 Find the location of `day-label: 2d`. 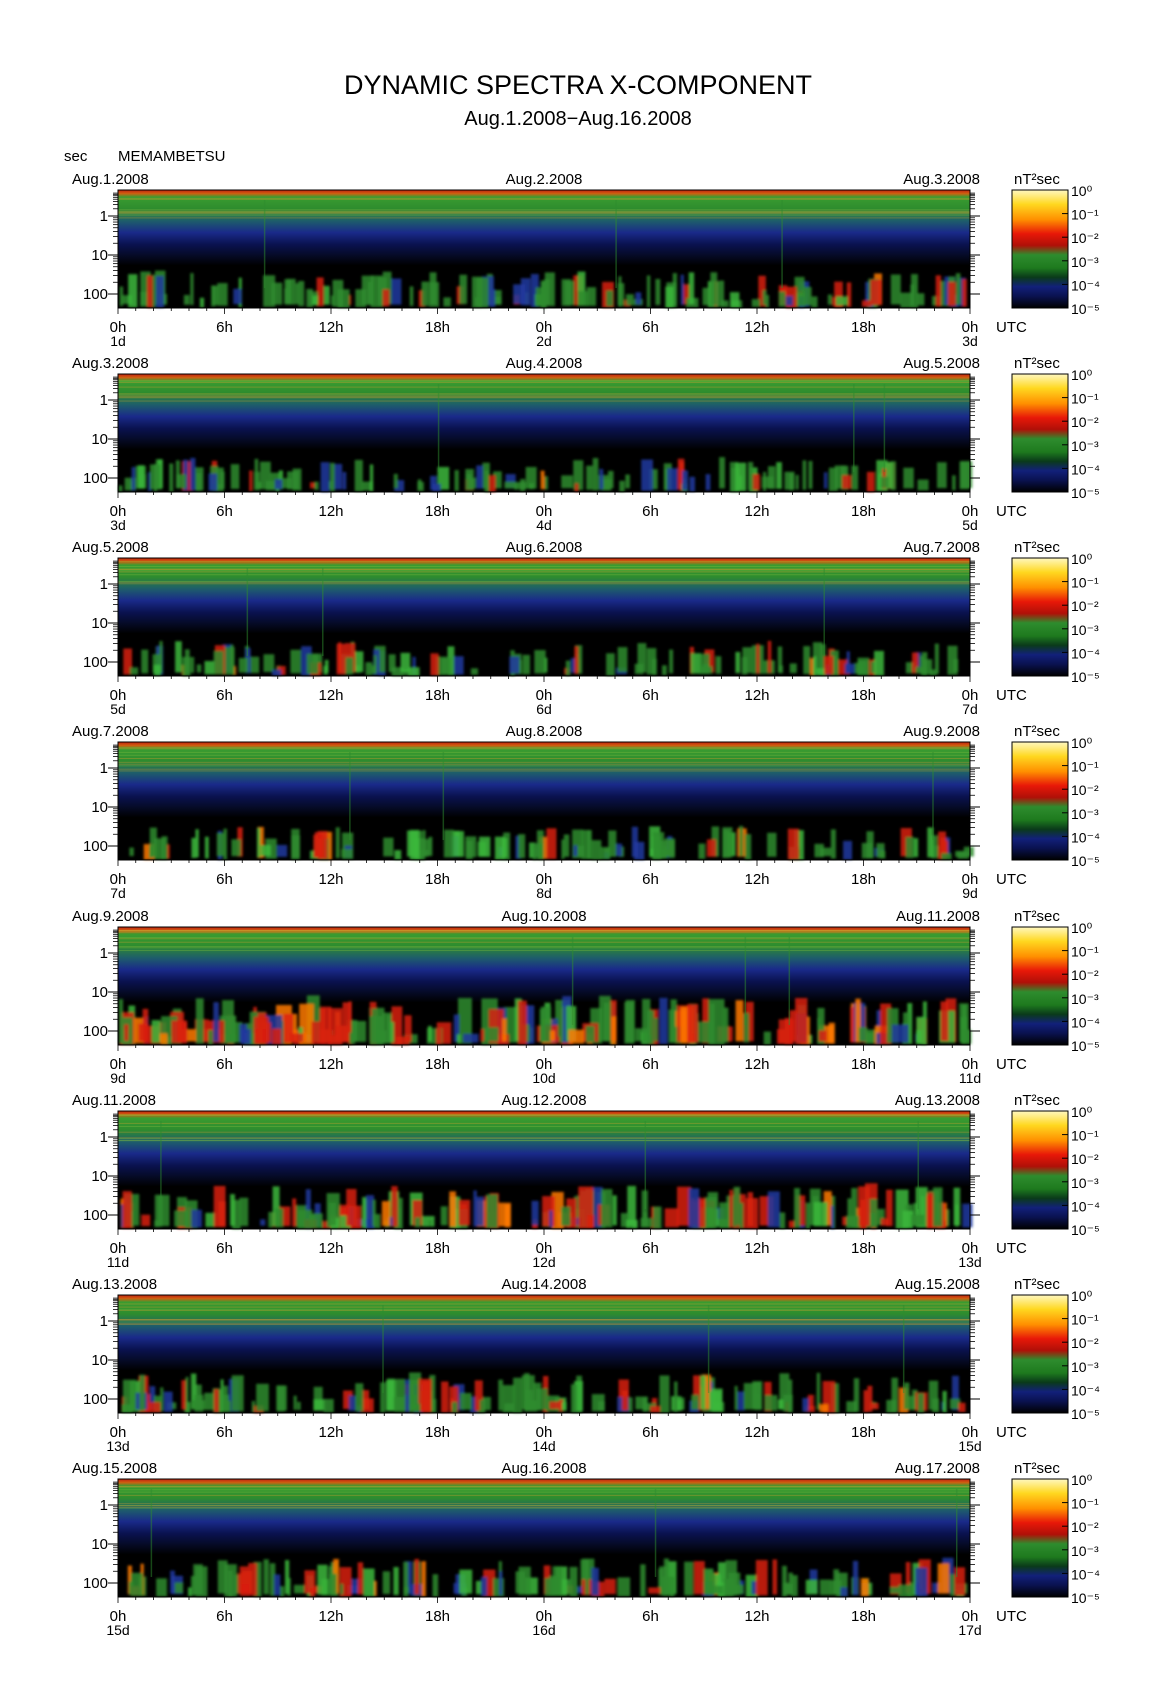

day-label: 2d is located at coordinates (544, 341).